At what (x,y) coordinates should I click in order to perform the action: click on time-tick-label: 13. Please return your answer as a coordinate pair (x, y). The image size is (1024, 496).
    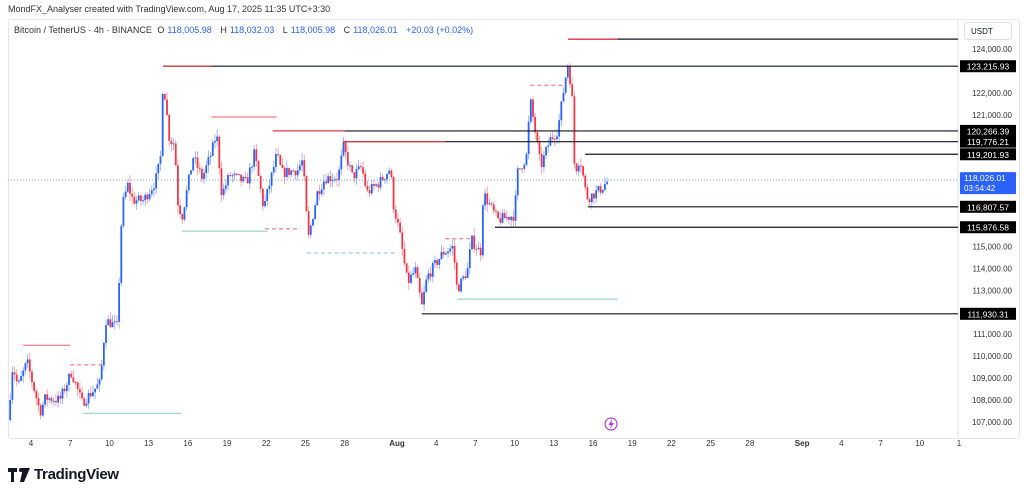
    Looking at the image, I should click on (148, 443).